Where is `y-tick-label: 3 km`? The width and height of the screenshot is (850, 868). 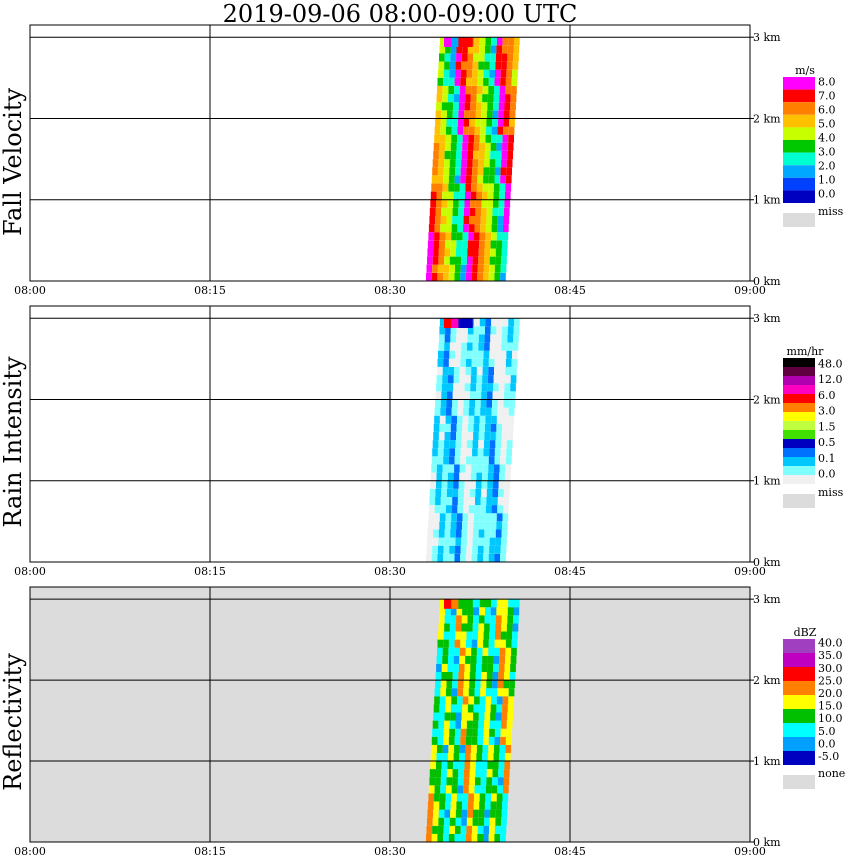
y-tick-label: 3 km is located at coordinates (767, 318).